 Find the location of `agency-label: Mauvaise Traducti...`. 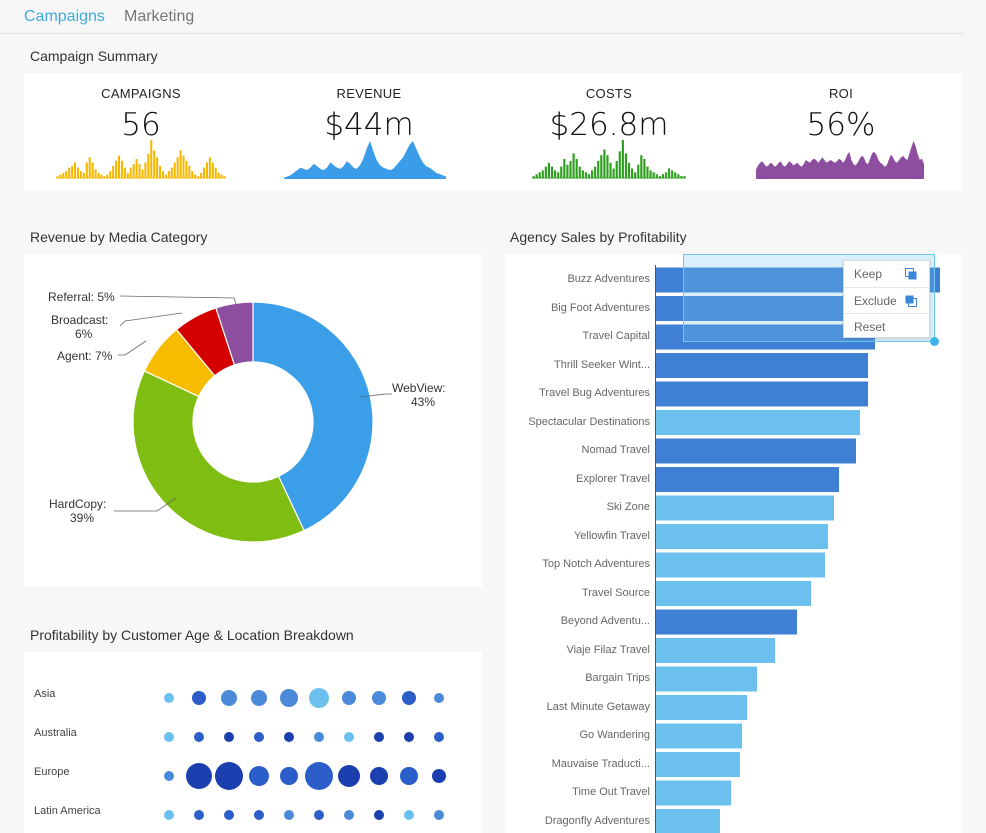

agency-label: Mauvaise Traducti... is located at coordinates (600, 763).